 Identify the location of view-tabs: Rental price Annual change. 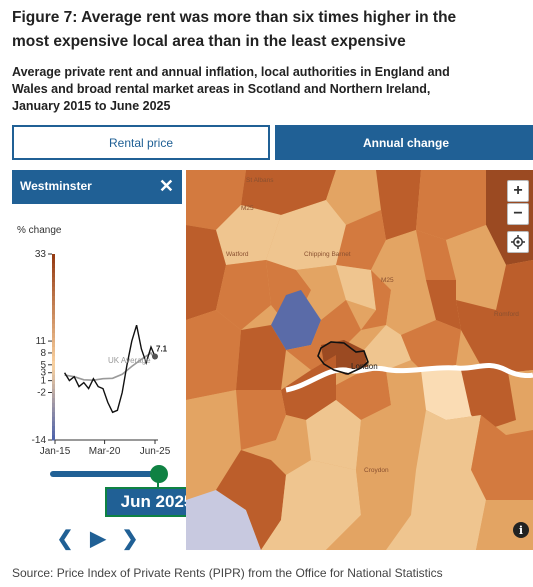
(272, 143).